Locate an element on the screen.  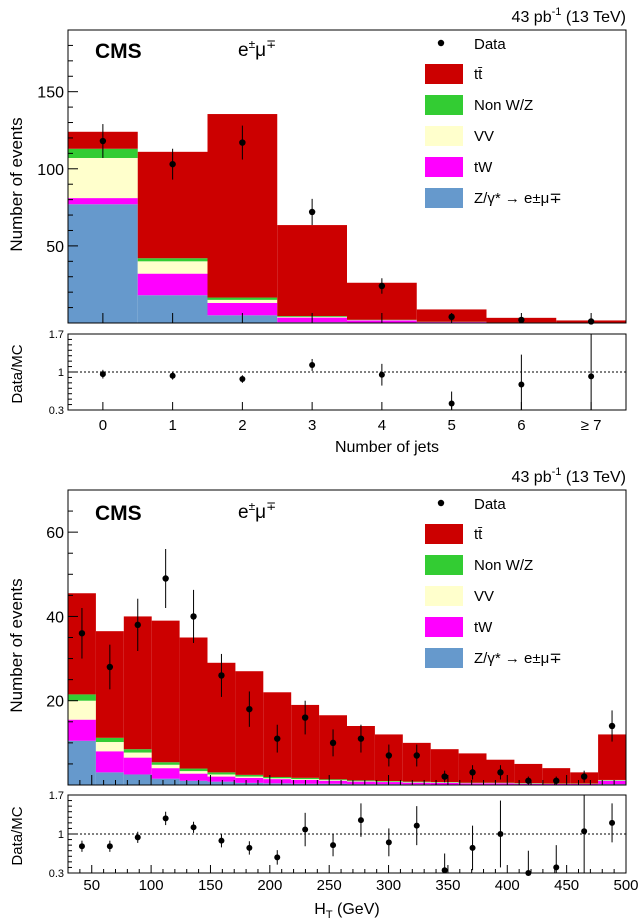
x-tick-label: 250 is located at coordinates (329, 885).